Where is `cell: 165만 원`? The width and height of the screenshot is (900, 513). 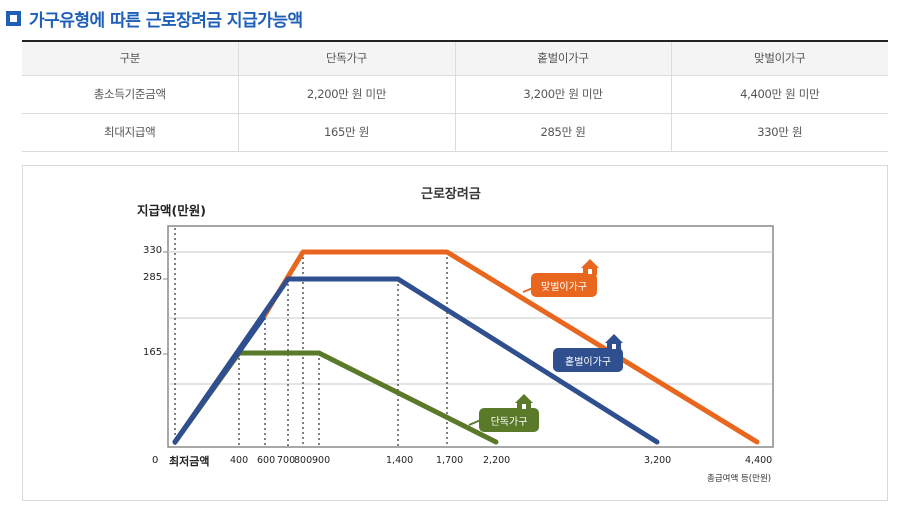
cell: 165만 원 is located at coordinates (347, 132).